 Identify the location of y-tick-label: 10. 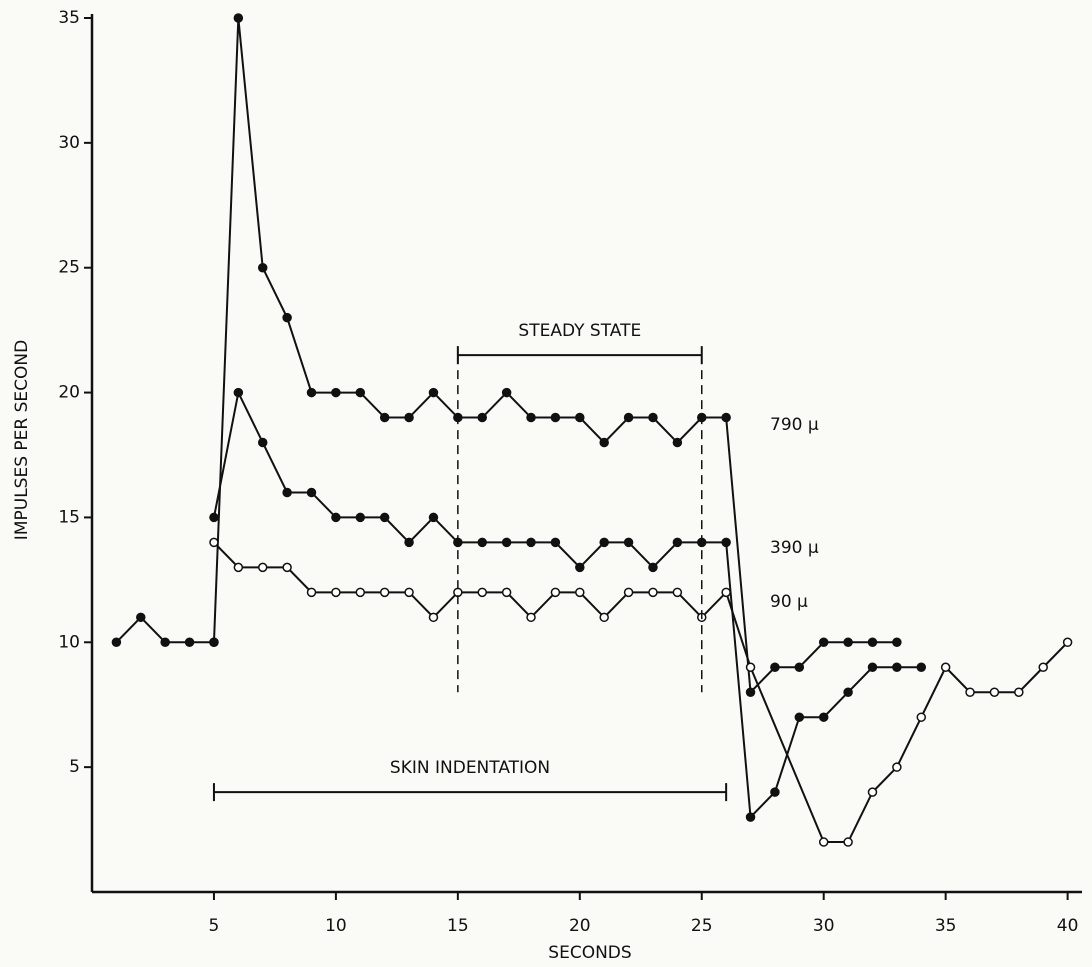
(69, 642).